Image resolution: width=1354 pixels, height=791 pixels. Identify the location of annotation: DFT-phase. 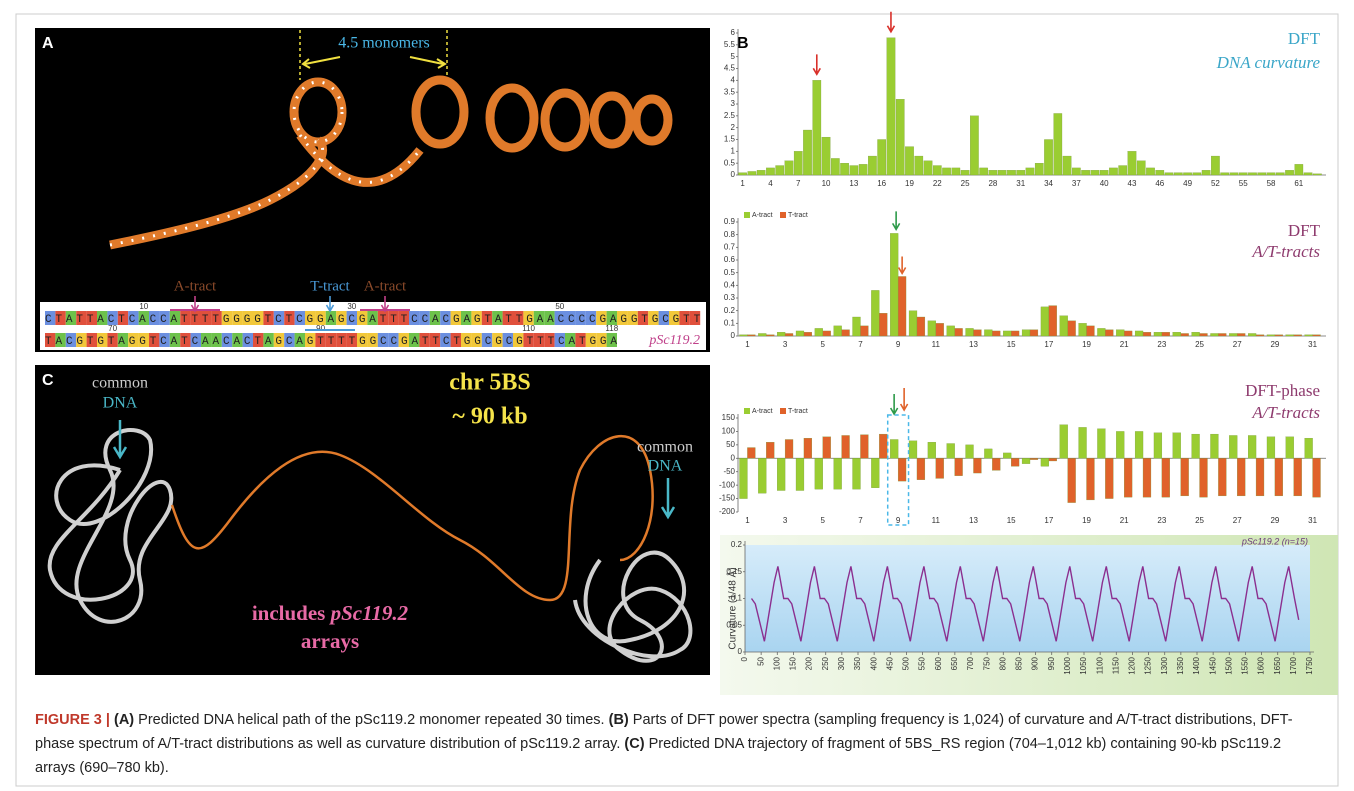
(1282, 390).